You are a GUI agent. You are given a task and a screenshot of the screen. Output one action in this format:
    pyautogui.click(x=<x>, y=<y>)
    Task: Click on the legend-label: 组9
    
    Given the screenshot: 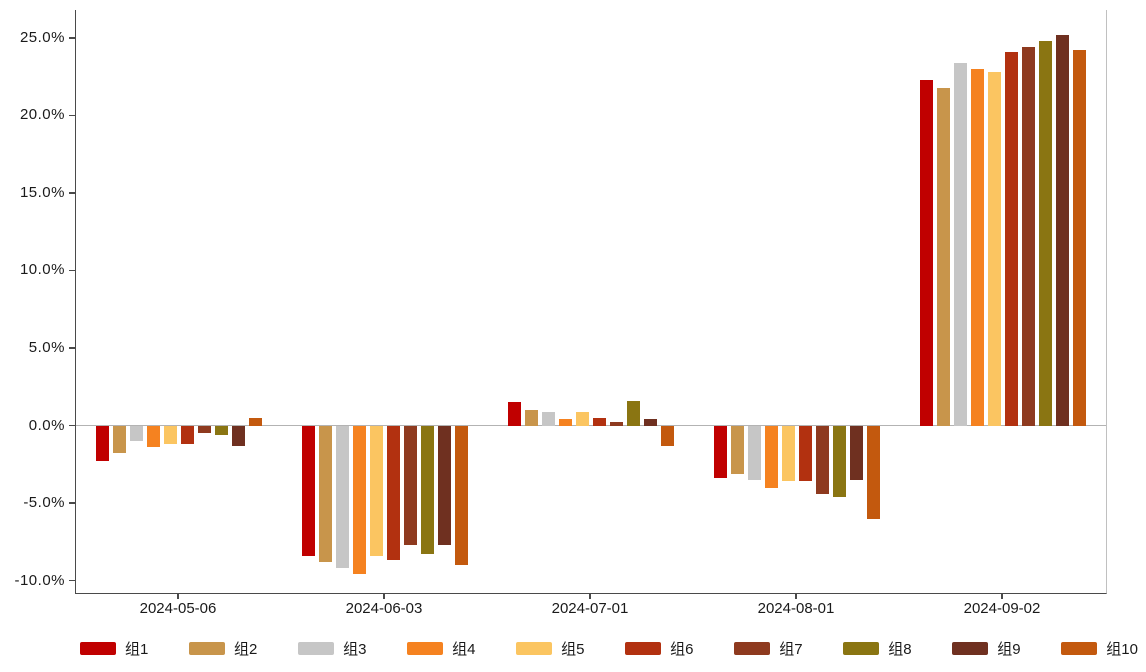 What is the action you would take?
    pyautogui.click(x=1009, y=649)
    